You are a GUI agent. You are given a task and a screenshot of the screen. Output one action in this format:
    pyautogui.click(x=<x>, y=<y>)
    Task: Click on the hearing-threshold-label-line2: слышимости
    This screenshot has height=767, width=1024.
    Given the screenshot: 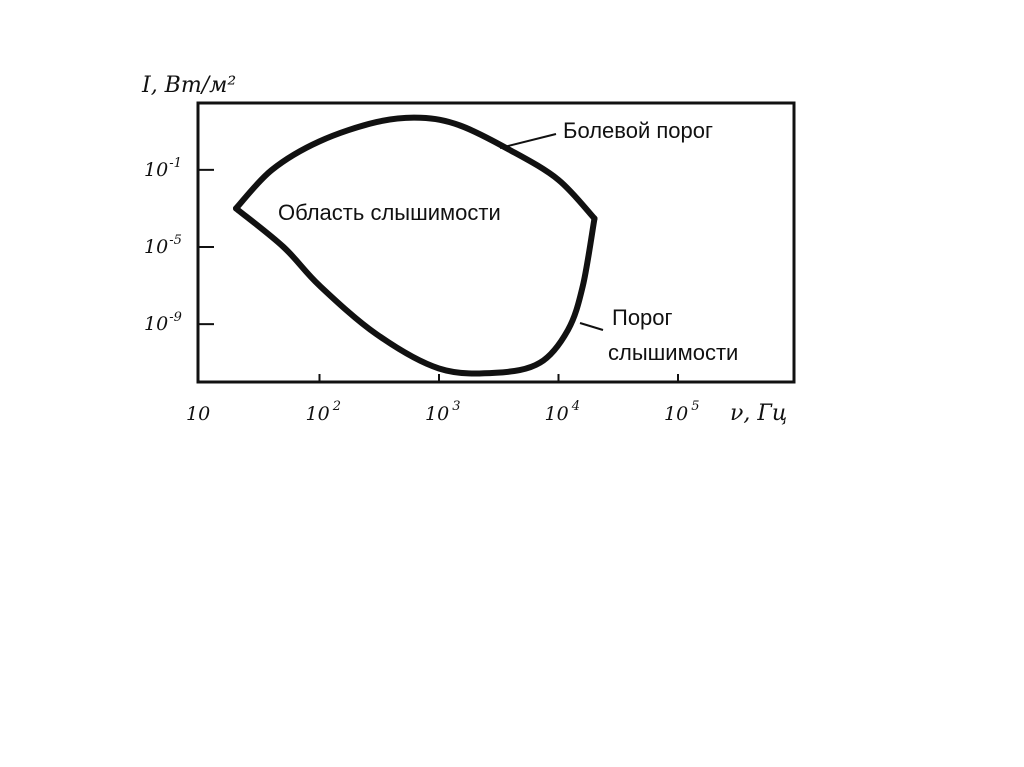 What is the action you would take?
    pyautogui.click(x=673, y=352)
    